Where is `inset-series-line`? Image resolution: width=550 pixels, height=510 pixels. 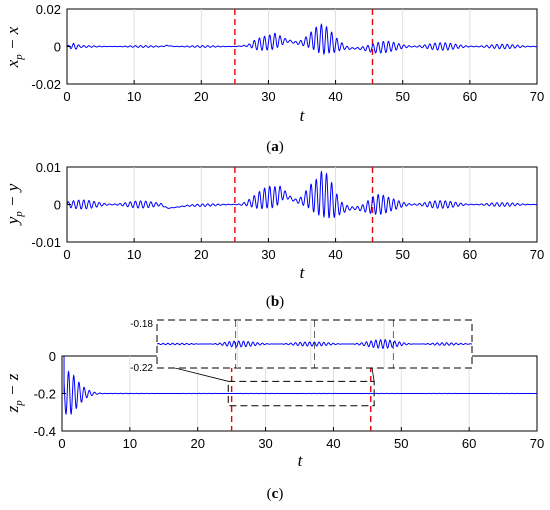
inset-series-line is located at coordinates (314, 344).